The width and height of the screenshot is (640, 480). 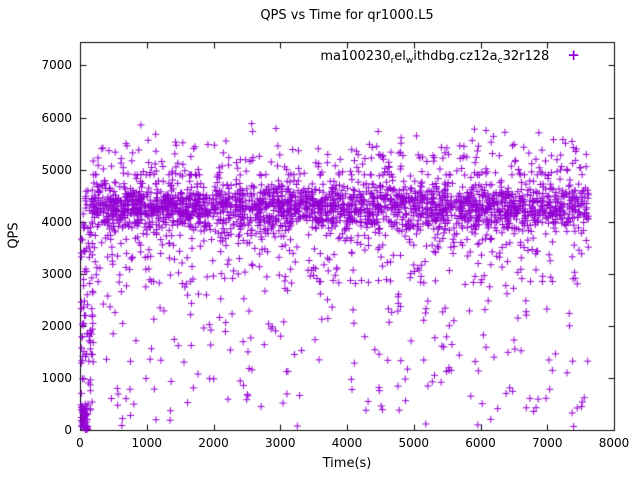 What do you see at coordinates (347, 463) in the screenshot?
I see `x-axis-label: Time(s)` at bounding box center [347, 463].